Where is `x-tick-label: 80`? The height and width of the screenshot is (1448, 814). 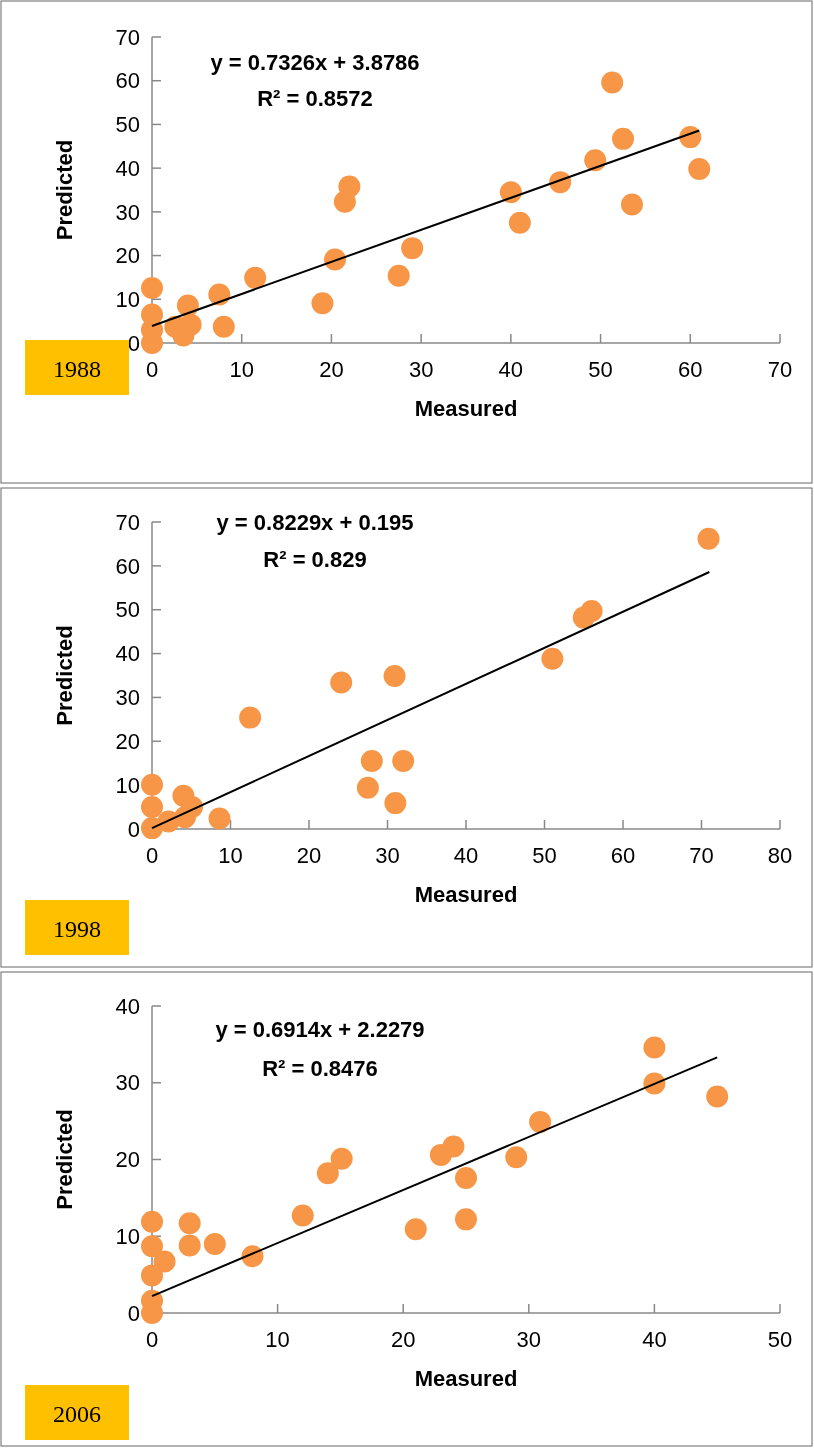 x-tick-label: 80 is located at coordinates (780, 855).